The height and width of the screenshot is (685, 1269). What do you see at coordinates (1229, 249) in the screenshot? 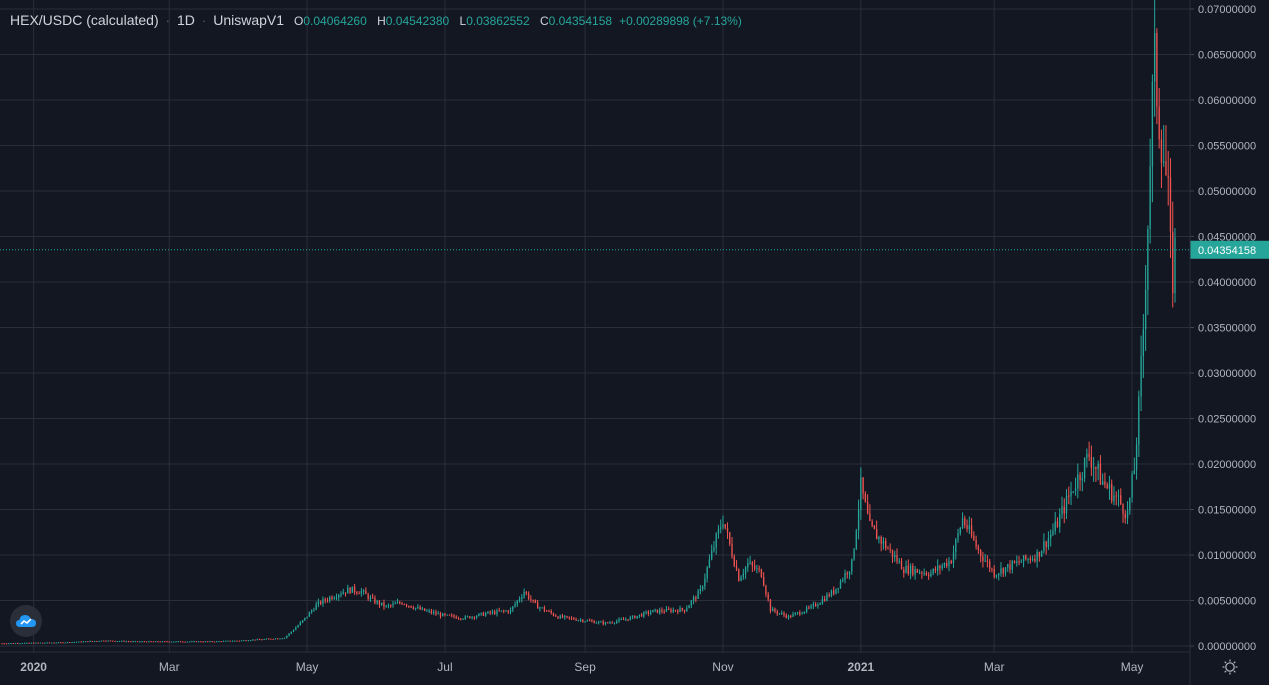
I see `last-price-badge` at bounding box center [1229, 249].